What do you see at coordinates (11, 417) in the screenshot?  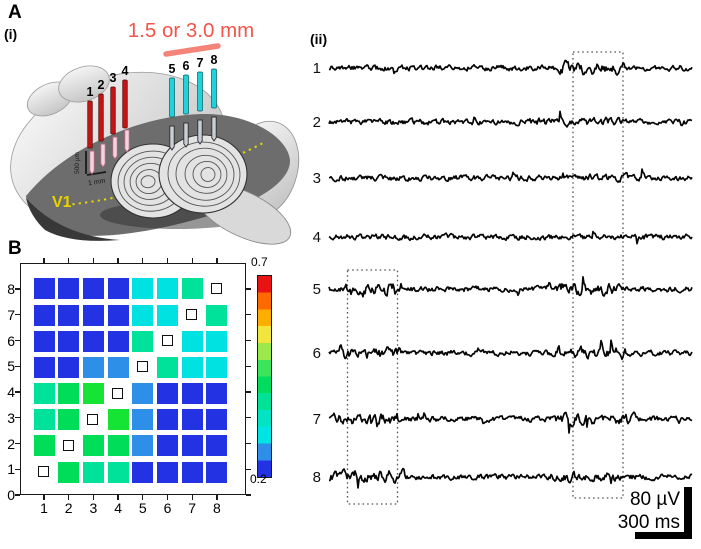 I see `y-tick-label: 3` at bounding box center [11, 417].